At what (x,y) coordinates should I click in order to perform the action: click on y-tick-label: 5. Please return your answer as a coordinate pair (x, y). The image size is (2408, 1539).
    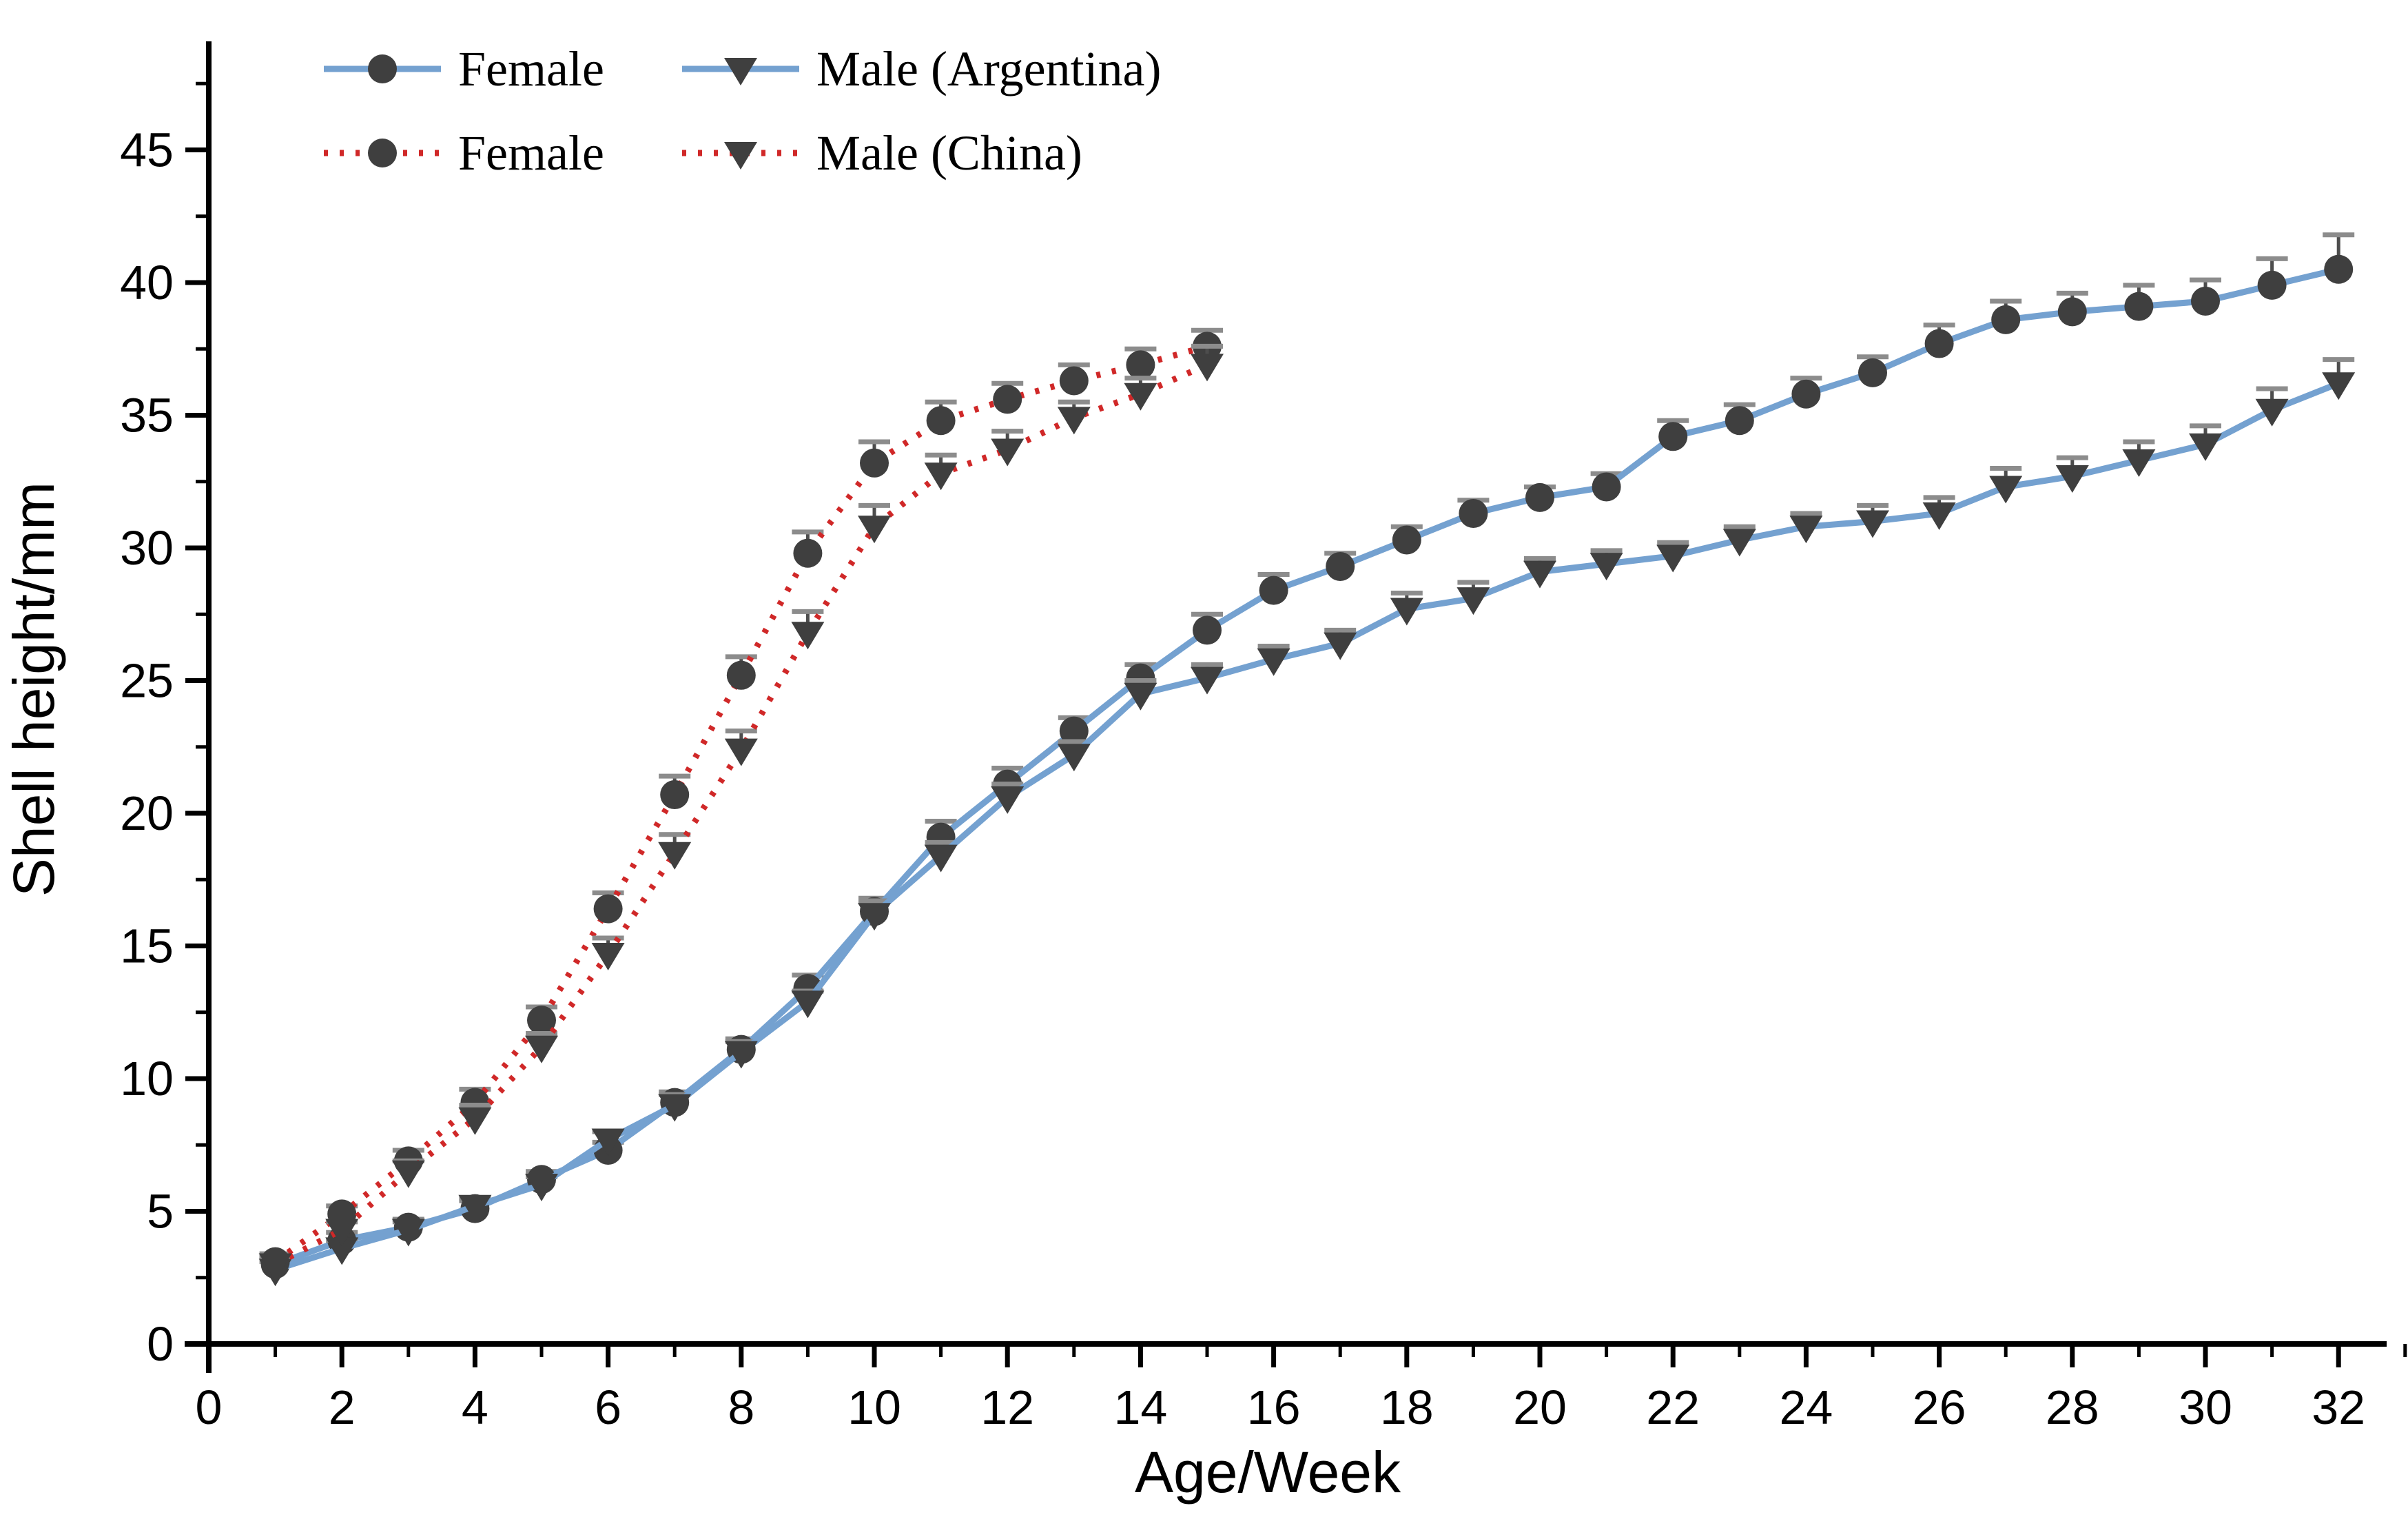
    Looking at the image, I should click on (160, 1212).